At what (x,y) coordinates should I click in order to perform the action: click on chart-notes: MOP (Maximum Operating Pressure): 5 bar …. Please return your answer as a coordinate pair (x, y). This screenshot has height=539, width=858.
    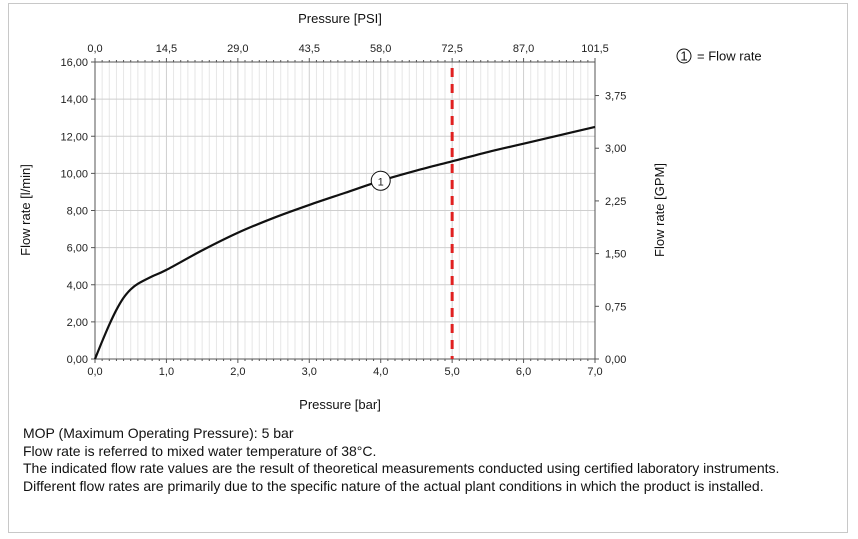
    Looking at the image, I should click on (423, 460).